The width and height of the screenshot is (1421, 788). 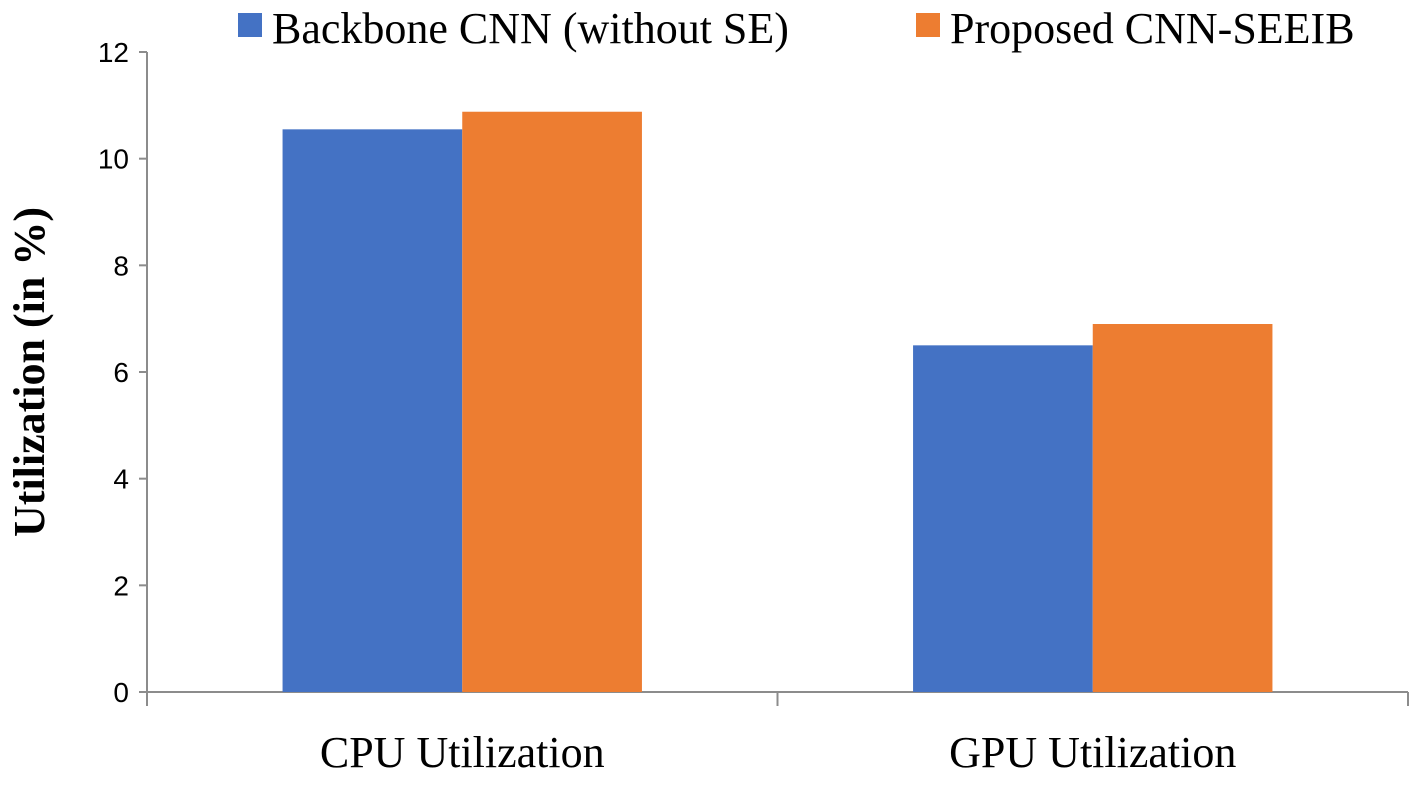 What do you see at coordinates (250, 25) in the screenshot?
I see `legend-swatch-backbone` at bounding box center [250, 25].